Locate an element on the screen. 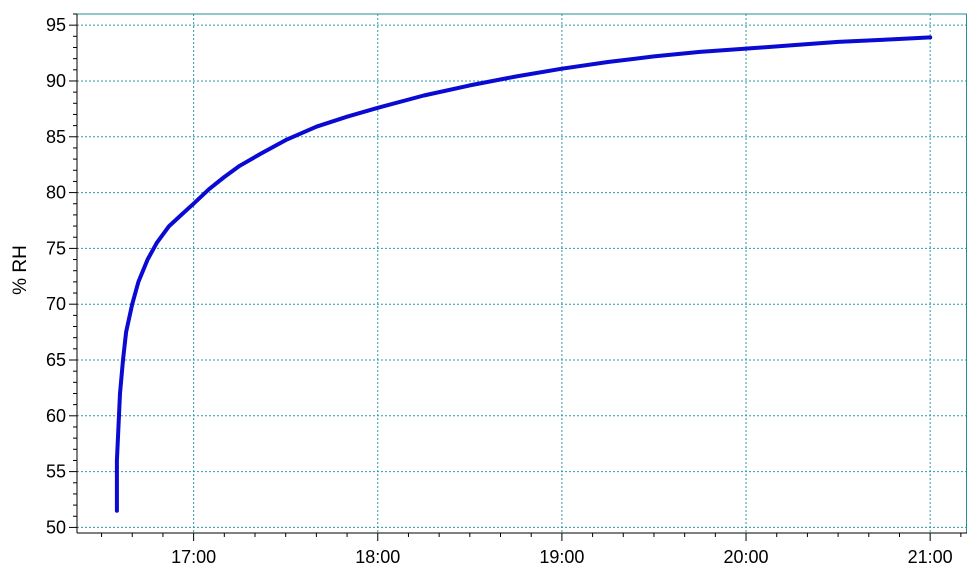  y-tick-label-75: 75 is located at coordinates (56, 248).